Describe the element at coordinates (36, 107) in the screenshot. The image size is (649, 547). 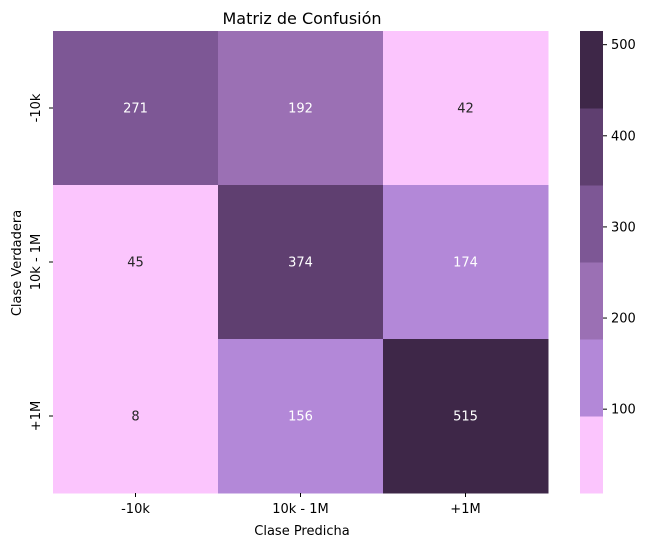
I see `y-tick-label: -10k` at that location.